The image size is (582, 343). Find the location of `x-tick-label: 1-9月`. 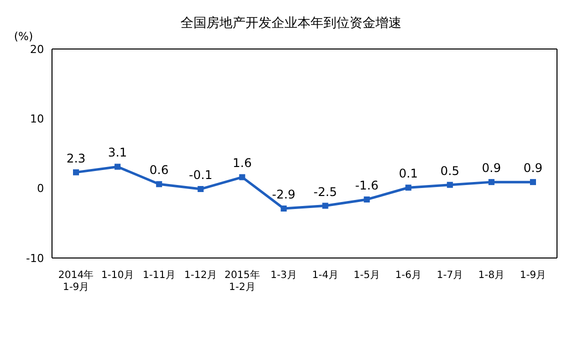

x-tick-label: 1-9月 is located at coordinates (533, 275).